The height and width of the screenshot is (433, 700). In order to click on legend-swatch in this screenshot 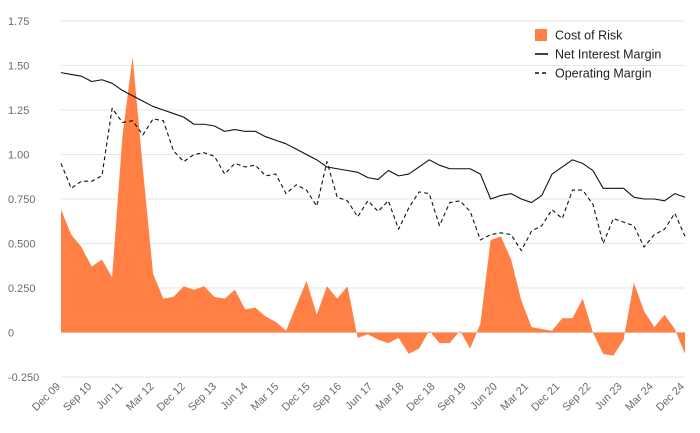, I will do `click(541, 35)`.